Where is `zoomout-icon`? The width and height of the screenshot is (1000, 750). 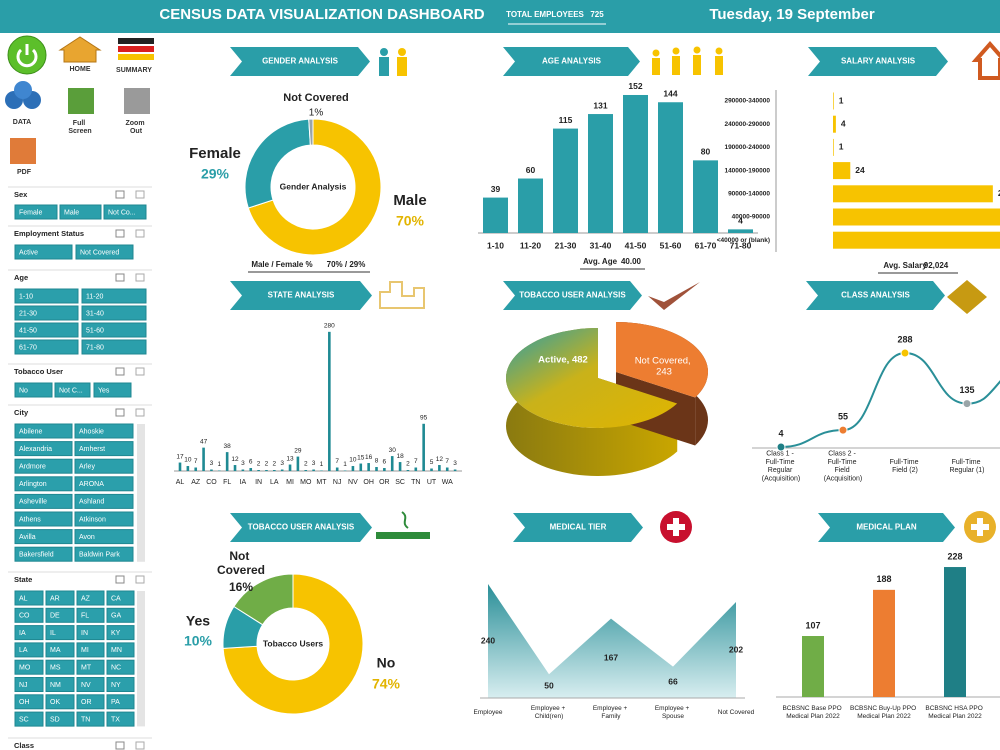 zoomout-icon is located at coordinates (137, 101).